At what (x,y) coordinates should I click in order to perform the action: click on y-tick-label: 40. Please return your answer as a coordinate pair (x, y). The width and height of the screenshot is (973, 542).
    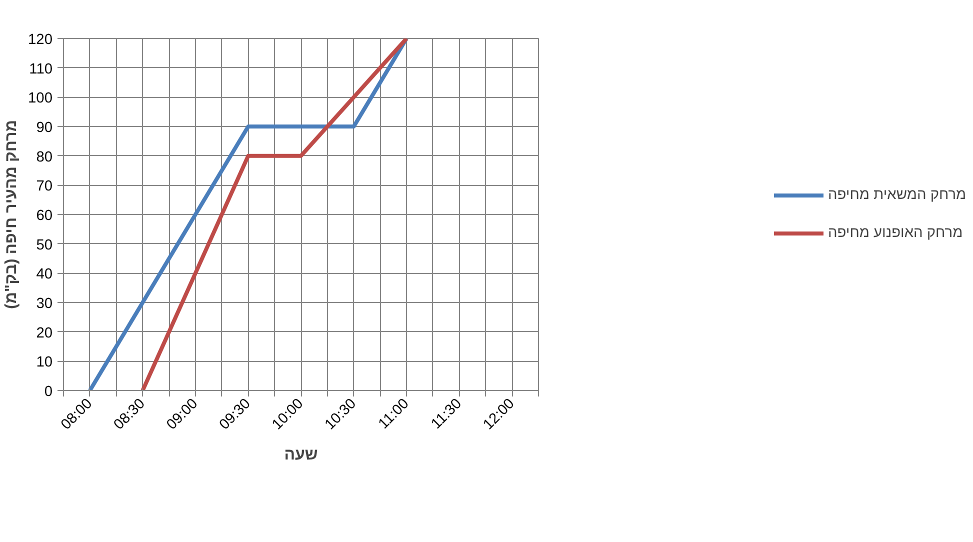
    Looking at the image, I should click on (44, 274).